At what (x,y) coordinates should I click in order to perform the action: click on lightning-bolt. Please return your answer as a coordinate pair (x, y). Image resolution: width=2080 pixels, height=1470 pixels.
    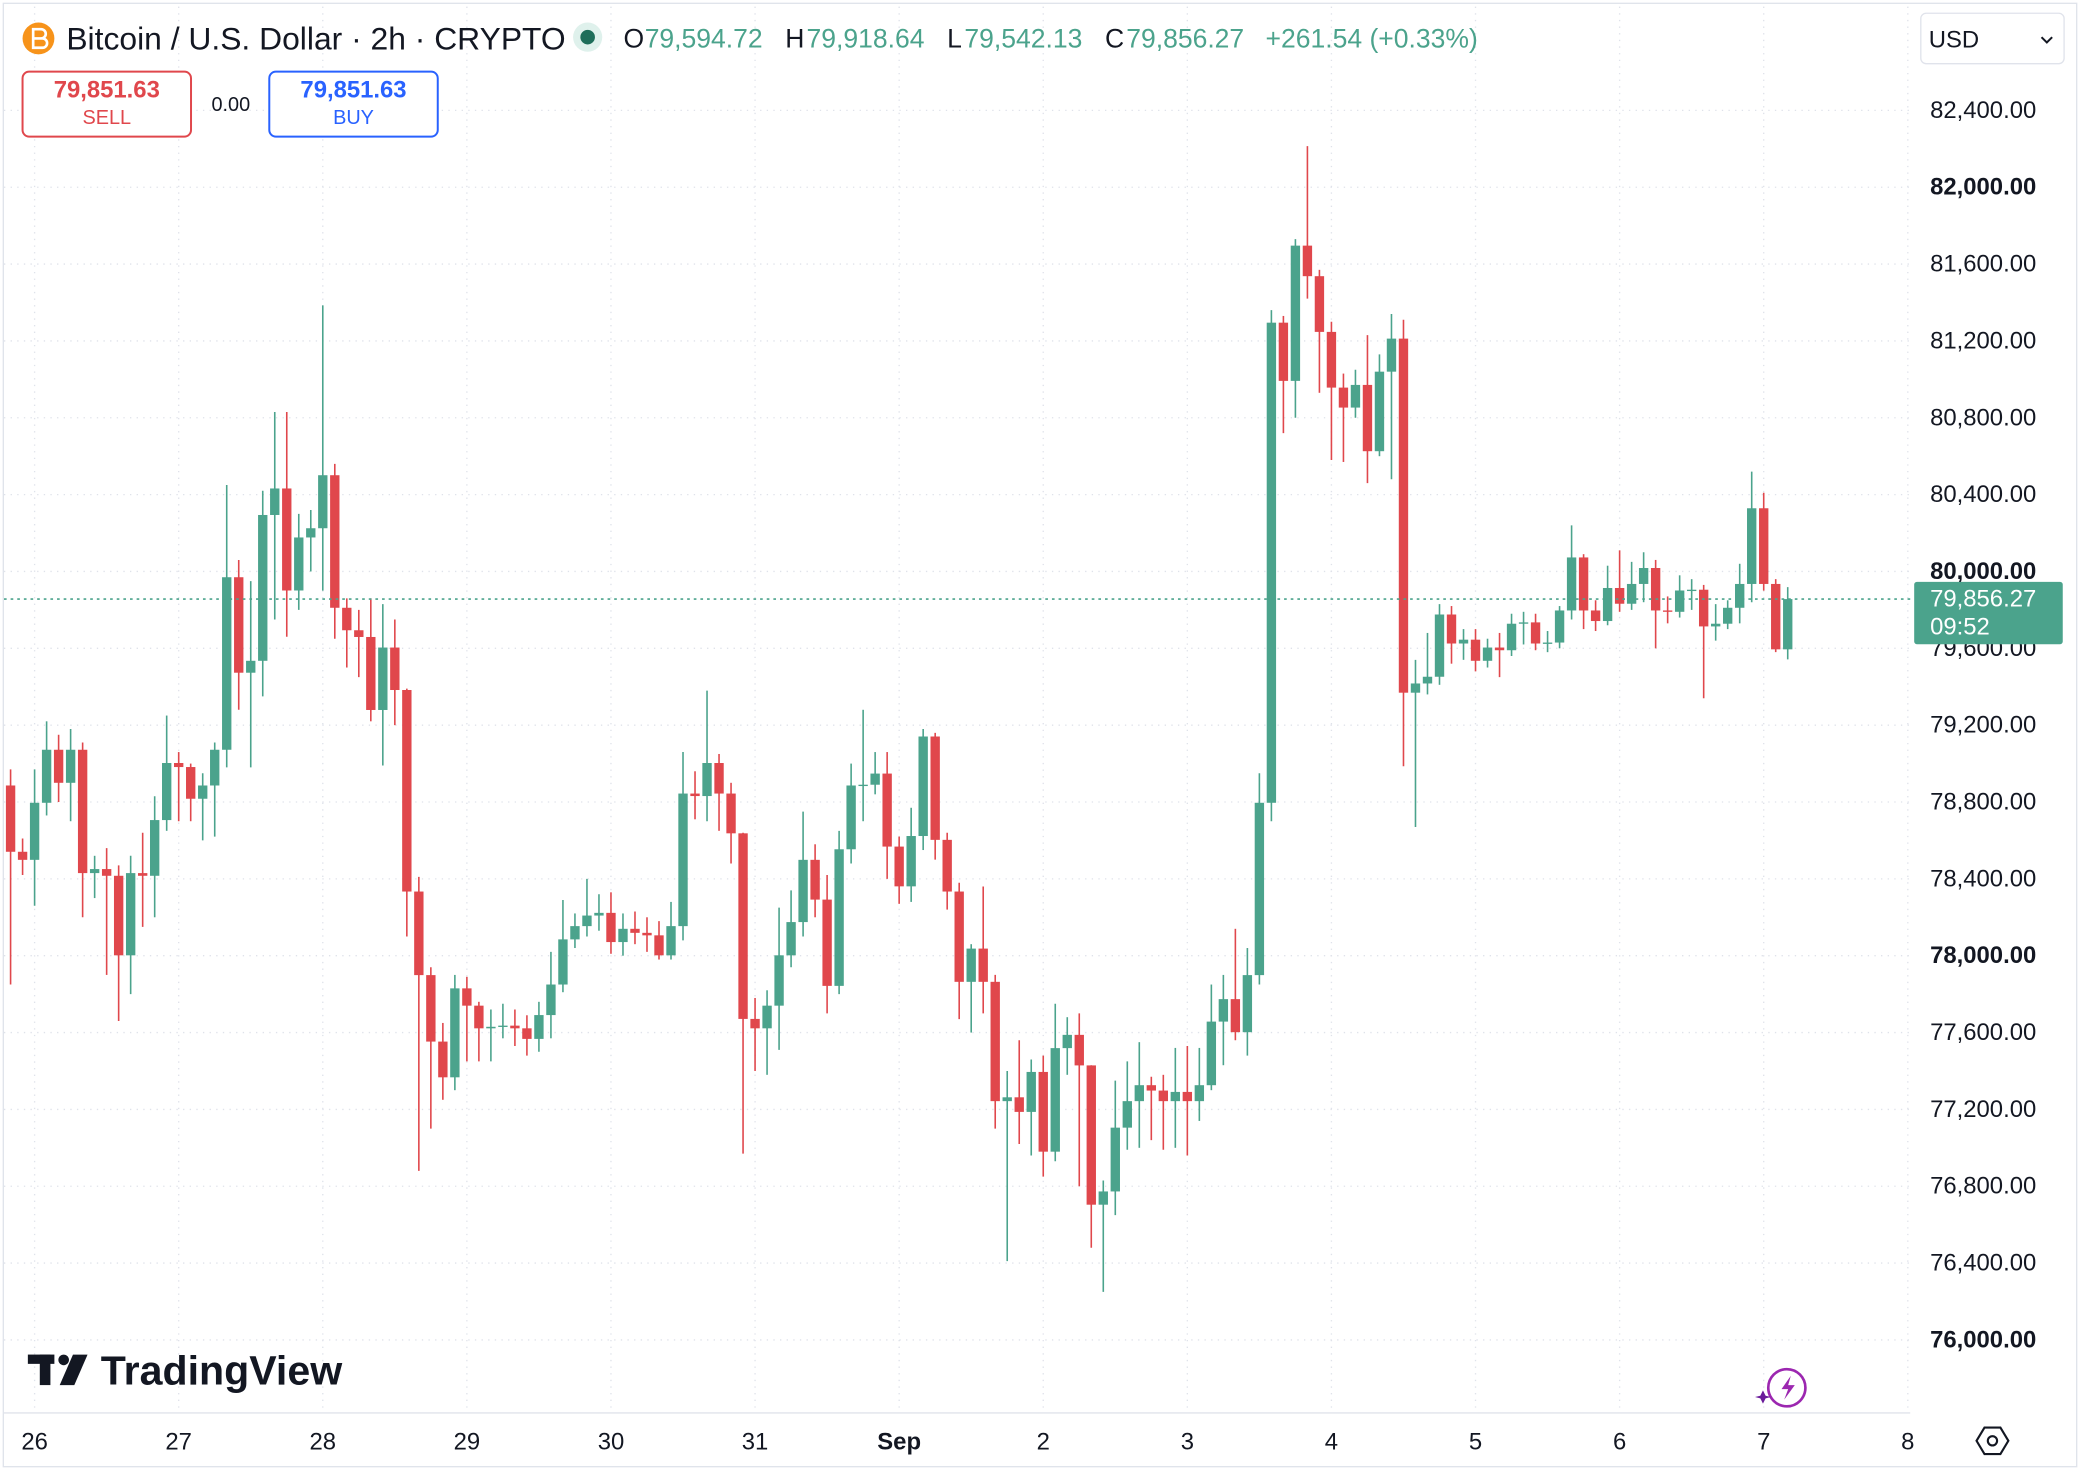
    Looking at the image, I should click on (1788, 1387).